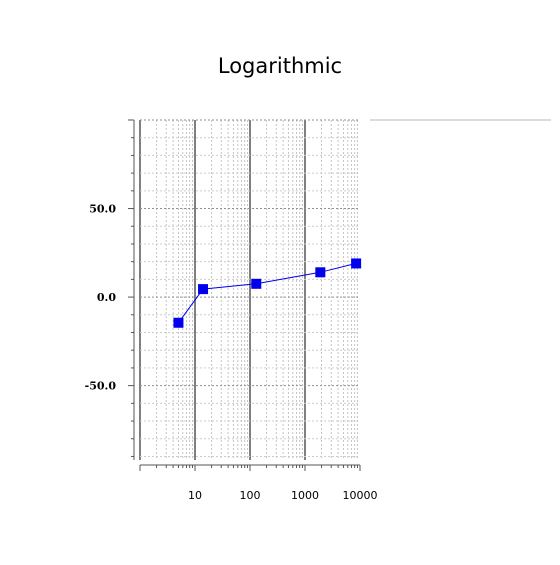 The height and width of the screenshot is (565, 560). Describe the element at coordinates (250, 495) in the screenshot. I see `x-tick-label: 100` at that location.